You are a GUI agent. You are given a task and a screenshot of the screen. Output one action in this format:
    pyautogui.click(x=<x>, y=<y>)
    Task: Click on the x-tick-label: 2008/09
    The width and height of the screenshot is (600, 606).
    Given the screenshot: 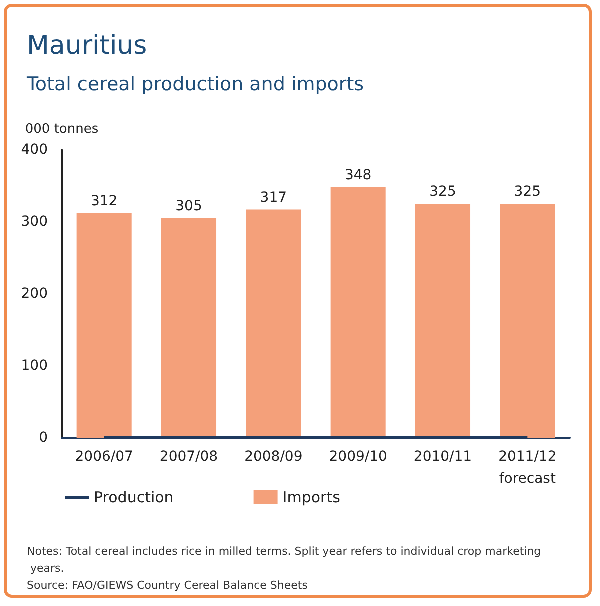 What is the action you would take?
    pyautogui.click(x=273, y=457)
    